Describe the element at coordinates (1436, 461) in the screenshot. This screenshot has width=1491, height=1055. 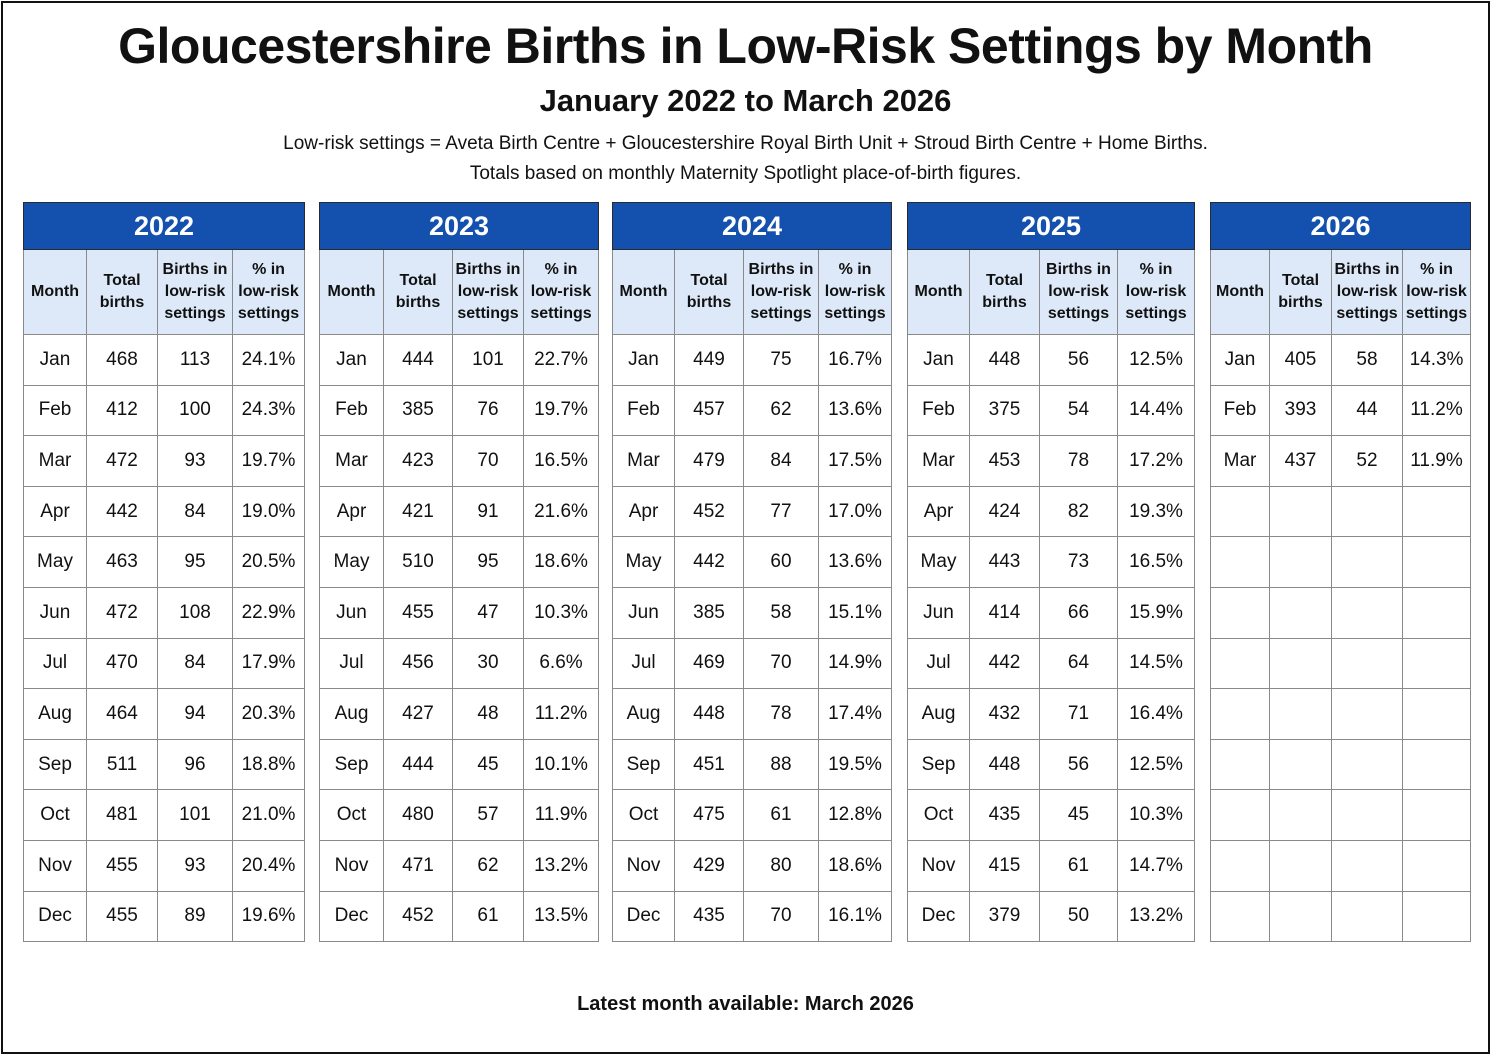
I see `percent-cell: 11.9%` at that location.